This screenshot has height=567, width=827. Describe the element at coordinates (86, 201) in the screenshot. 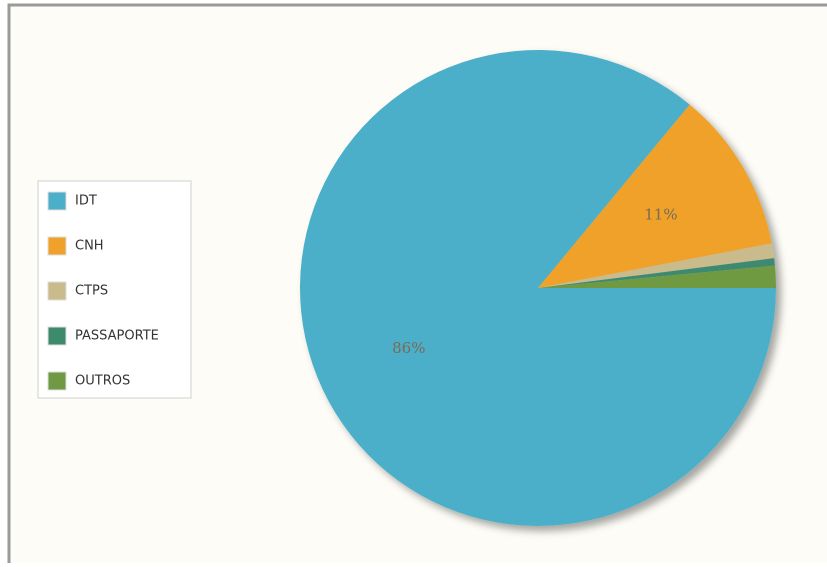

I see `legend-label: IDT` at that location.